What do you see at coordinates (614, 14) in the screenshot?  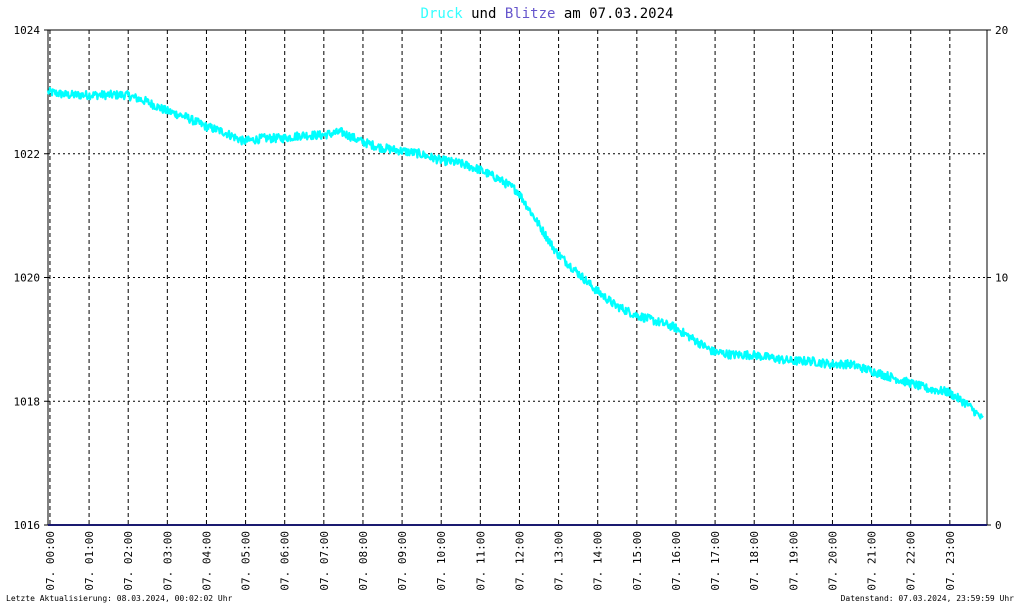 I see `title-date: am 07.03.2024` at bounding box center [614, 14].